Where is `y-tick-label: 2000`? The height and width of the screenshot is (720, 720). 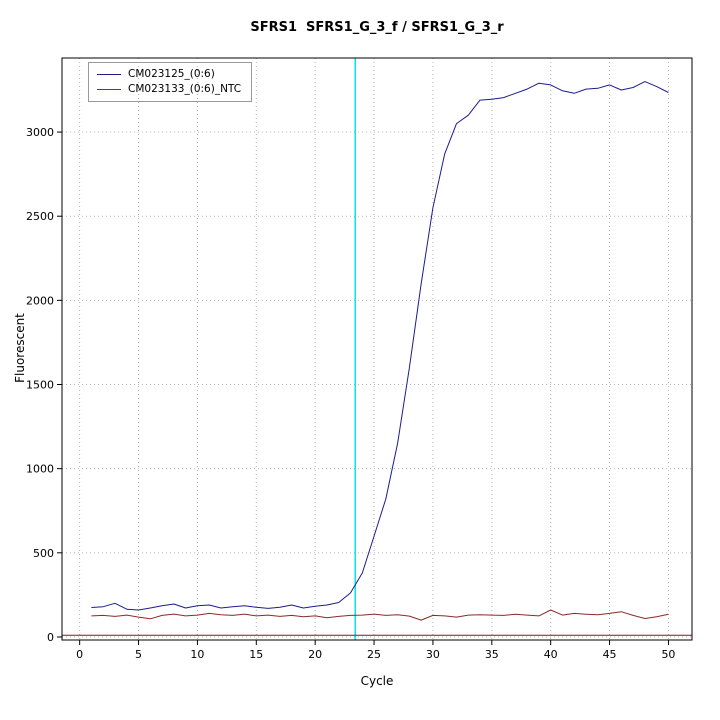 y-tick-label: 2000 is located at coordinates (40, 300).